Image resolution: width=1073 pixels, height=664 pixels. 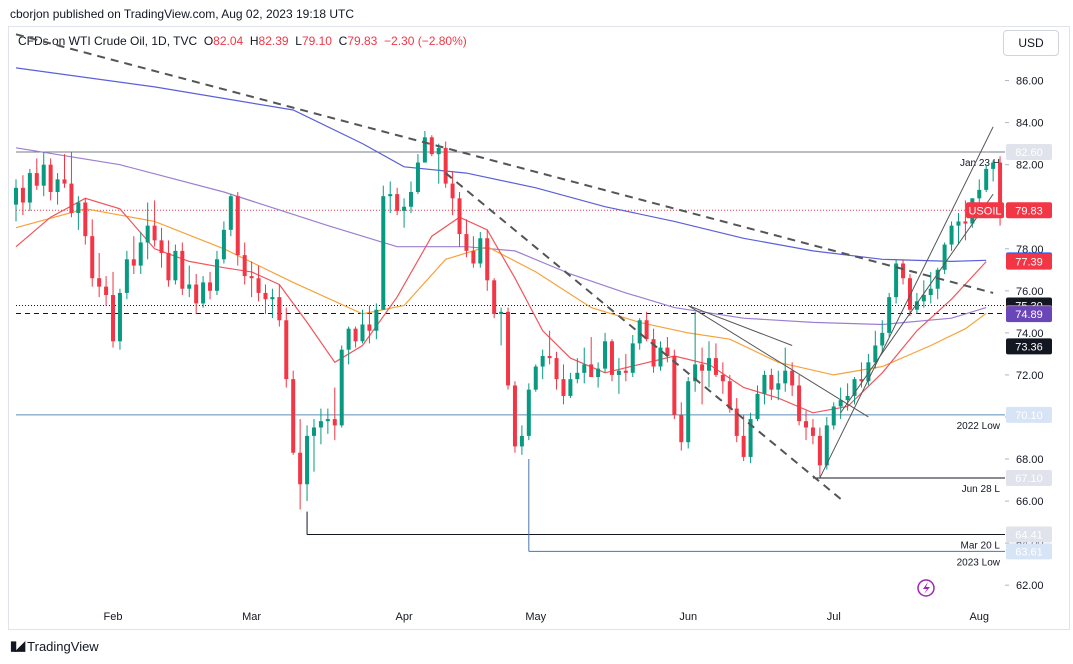 What do you see at coordinates (1031, 43) in the screenshot?
I see `currency-button: USD` at bounding box center [1031, 43].